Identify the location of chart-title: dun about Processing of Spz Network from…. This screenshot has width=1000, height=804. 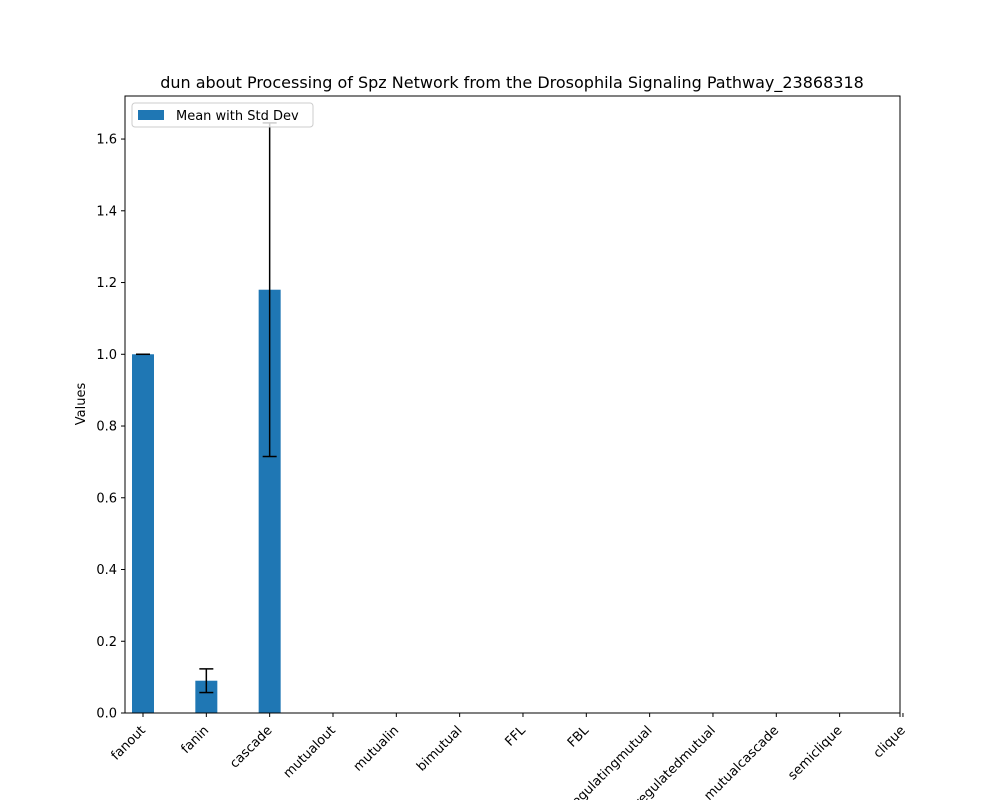
(512, 83).